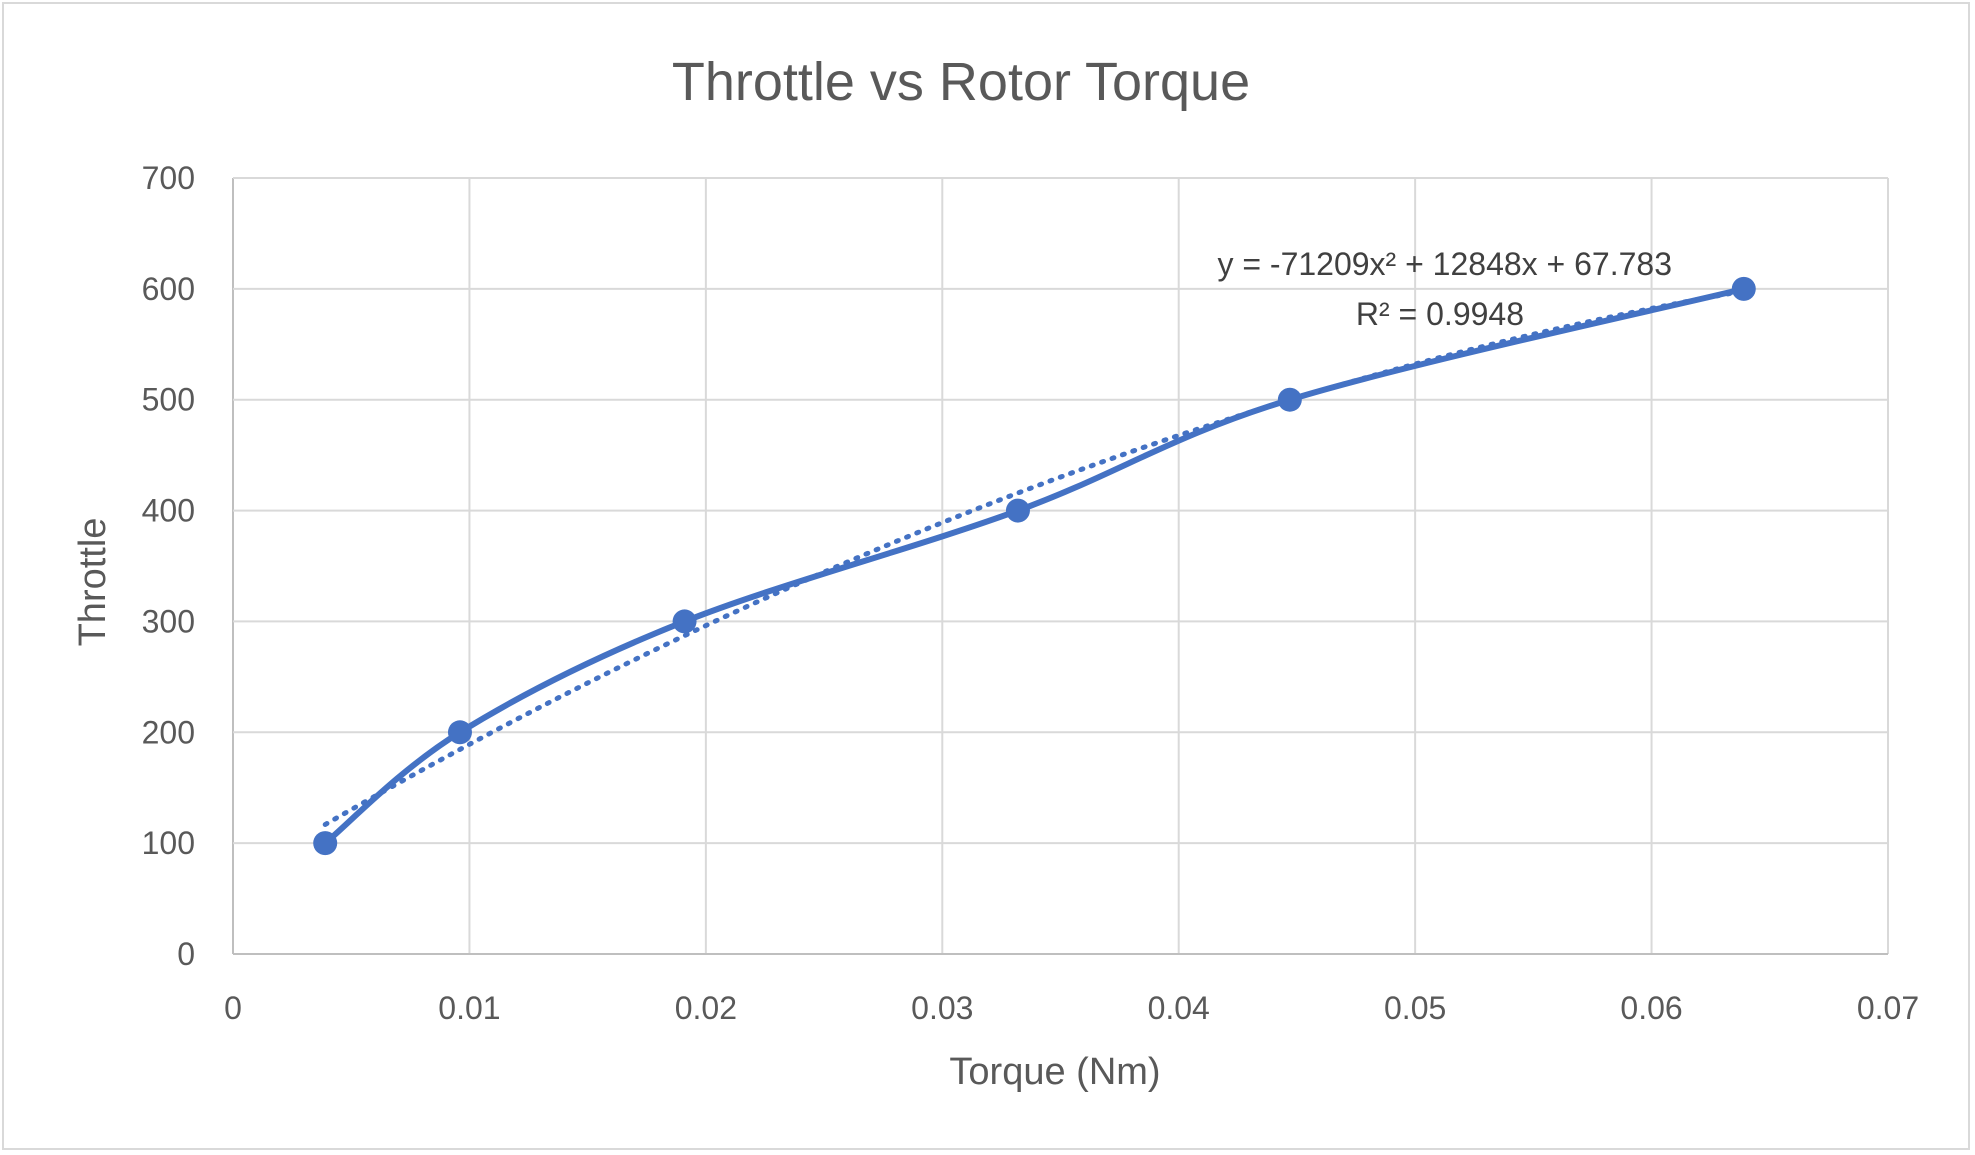 This screenshot has width=1975, height=1155. What do you see at coordinates (168, 289) in the screenshot?
I see `y-tick-label: 600` at bounding box center [168, 289].